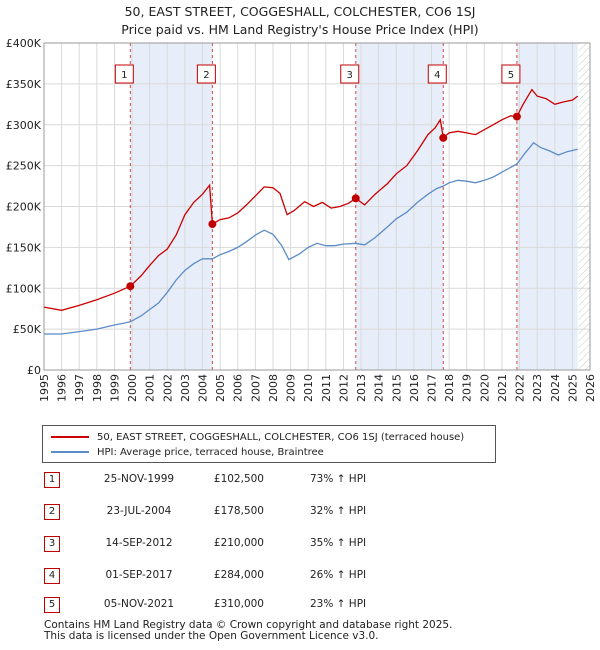  Describe the element at coordinates (24, 166) in the screenshot. I see `y-tick-label: £250K` at that location.